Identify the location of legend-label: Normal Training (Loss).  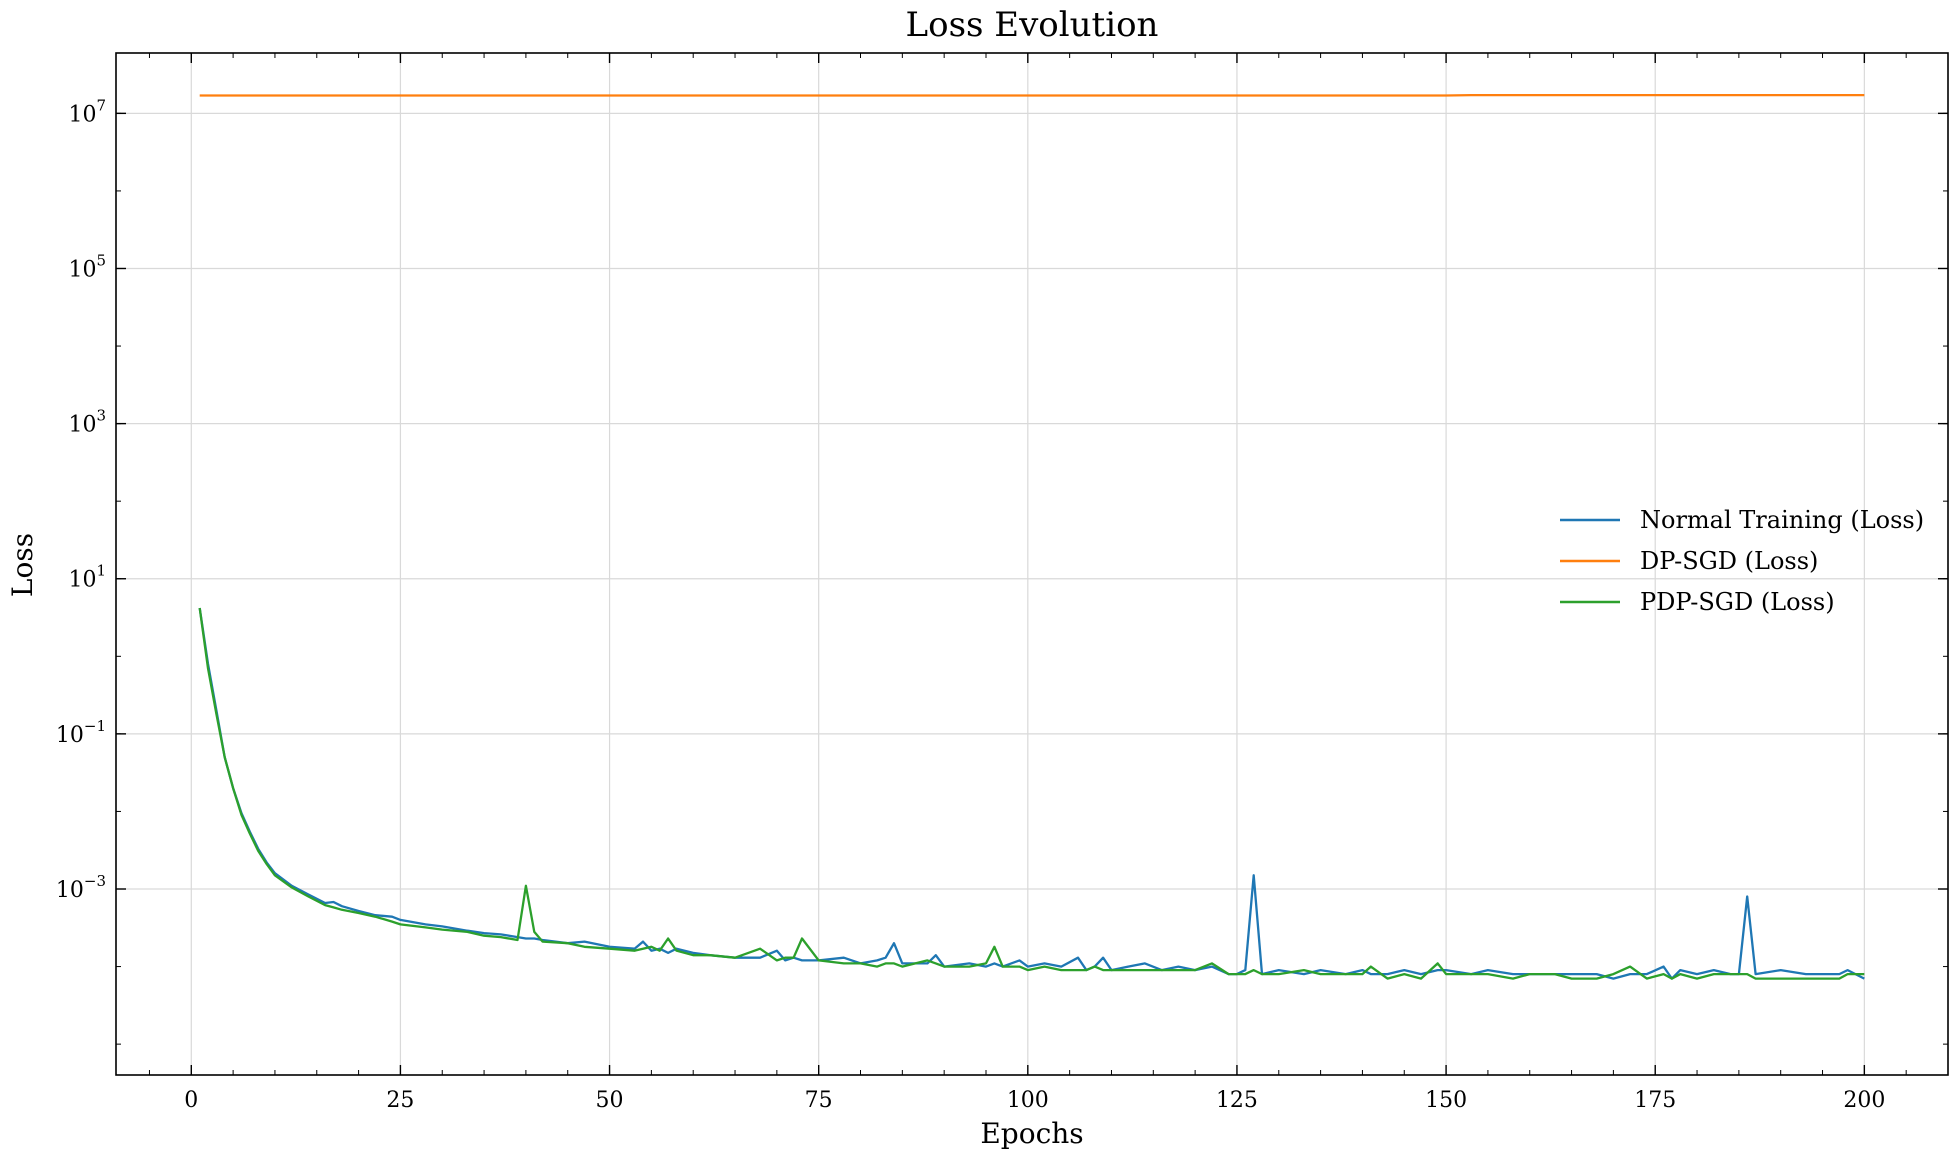
(1782, 520).